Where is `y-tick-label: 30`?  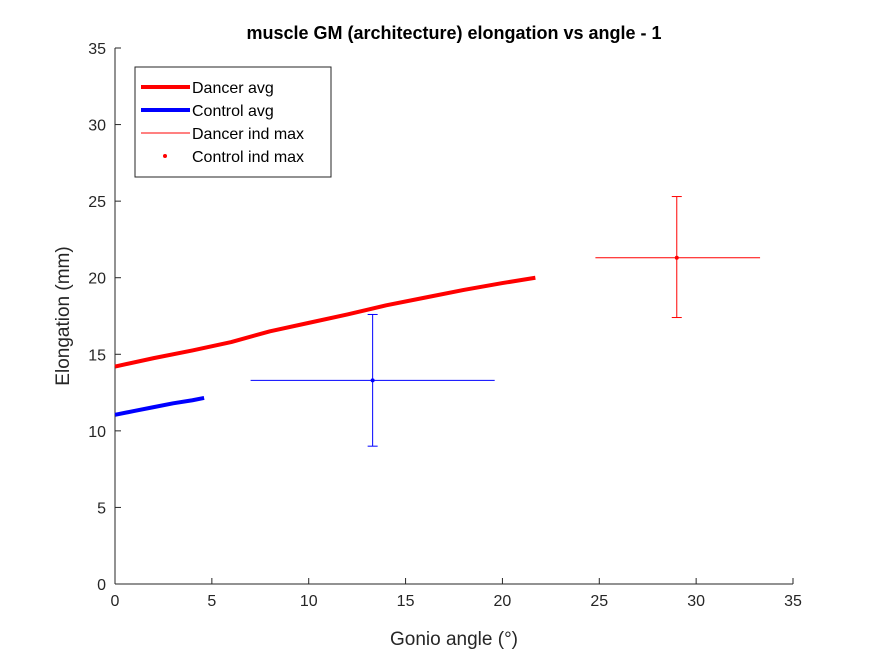
y-tick-label: 30 is located at coordinates (97, 126).